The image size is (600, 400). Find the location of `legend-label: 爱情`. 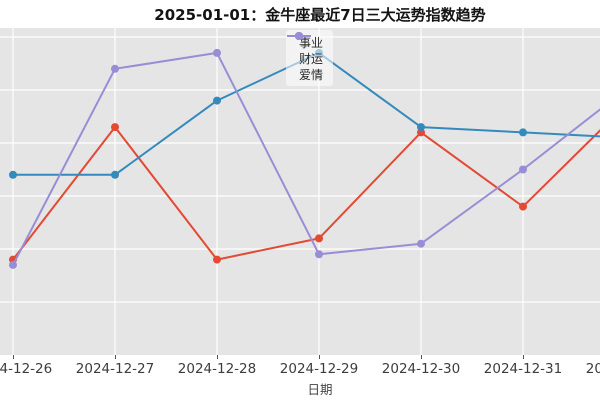

legend-label: 爱情 is located at coordinates (311, 74).